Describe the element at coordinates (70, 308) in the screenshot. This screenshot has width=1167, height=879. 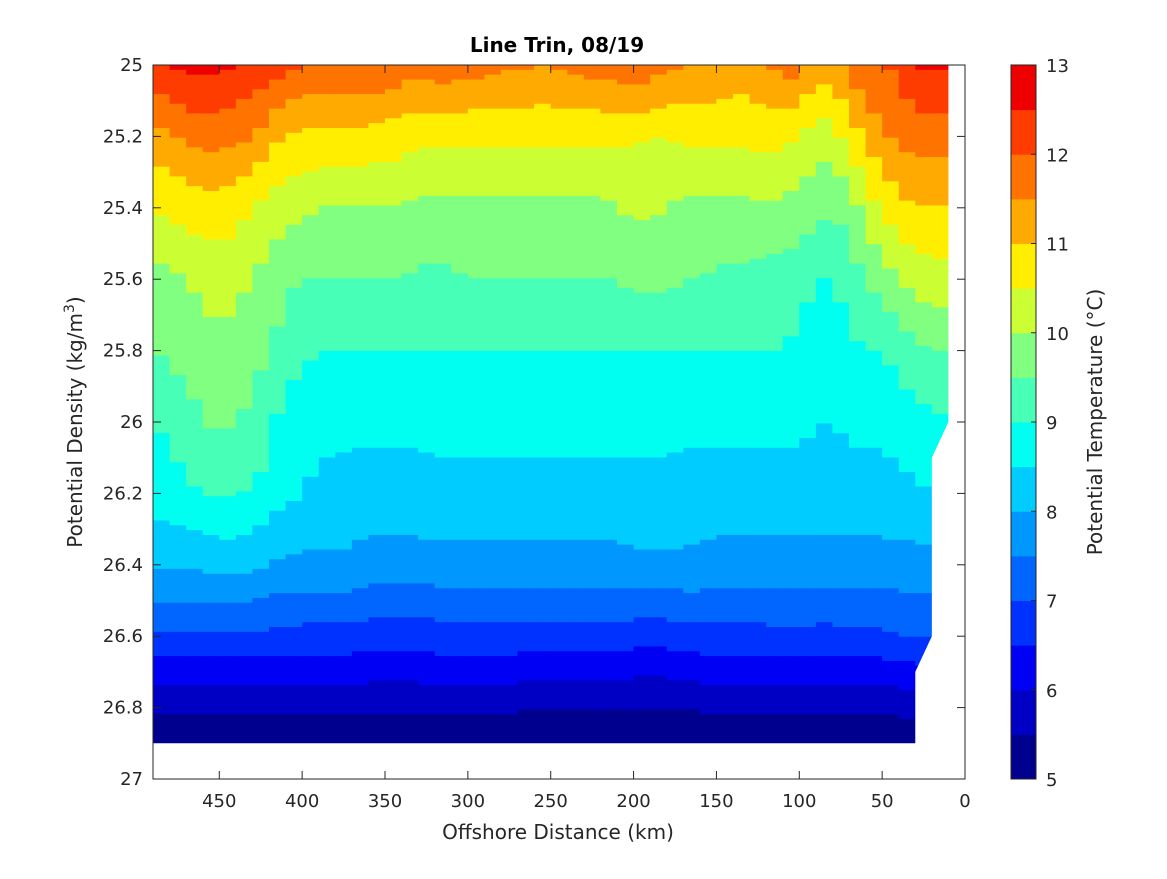
I see `y-axis-label-superscript: 3` at that location.